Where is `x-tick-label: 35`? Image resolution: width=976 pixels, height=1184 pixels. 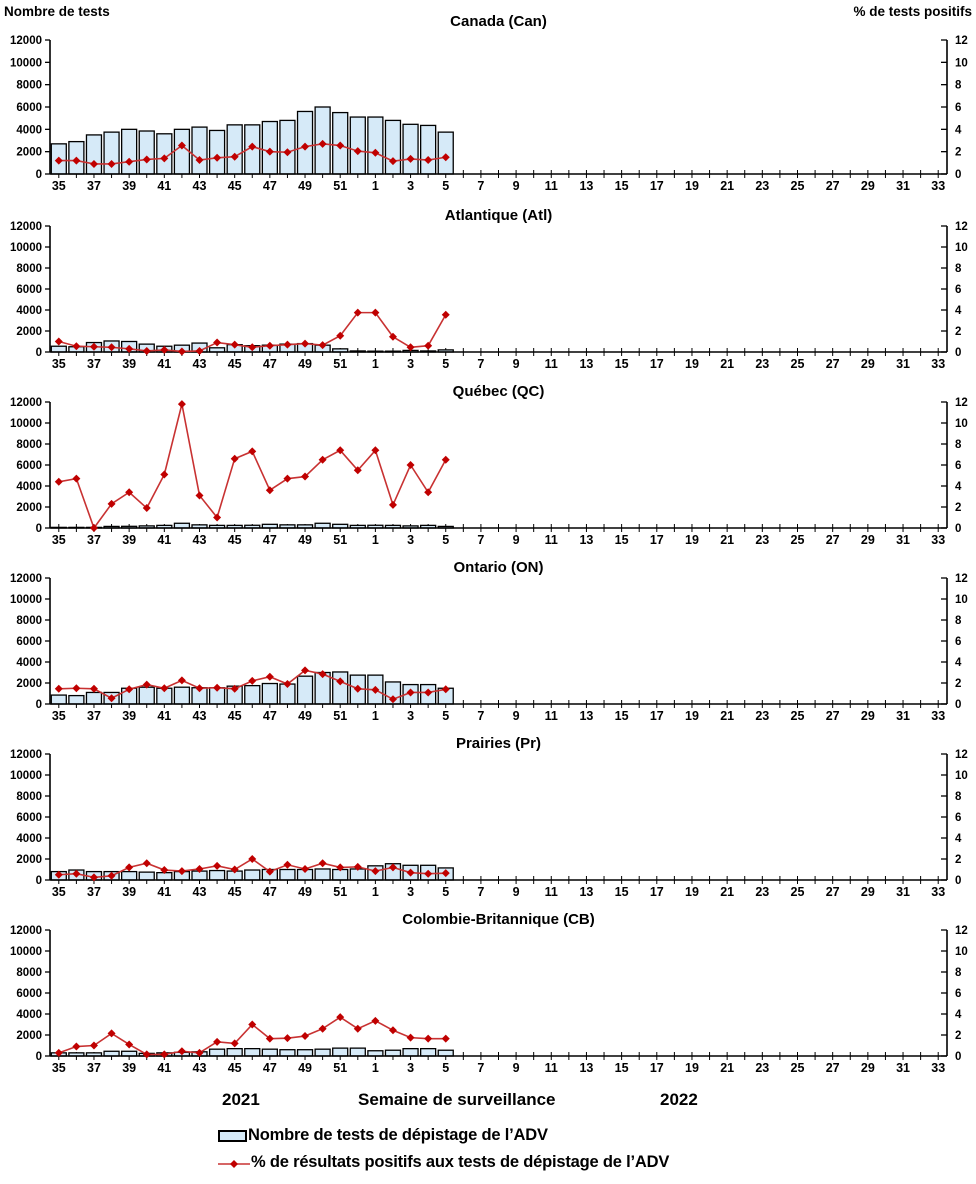 x-tick-label: 35 is located at coordinates (59, 540).